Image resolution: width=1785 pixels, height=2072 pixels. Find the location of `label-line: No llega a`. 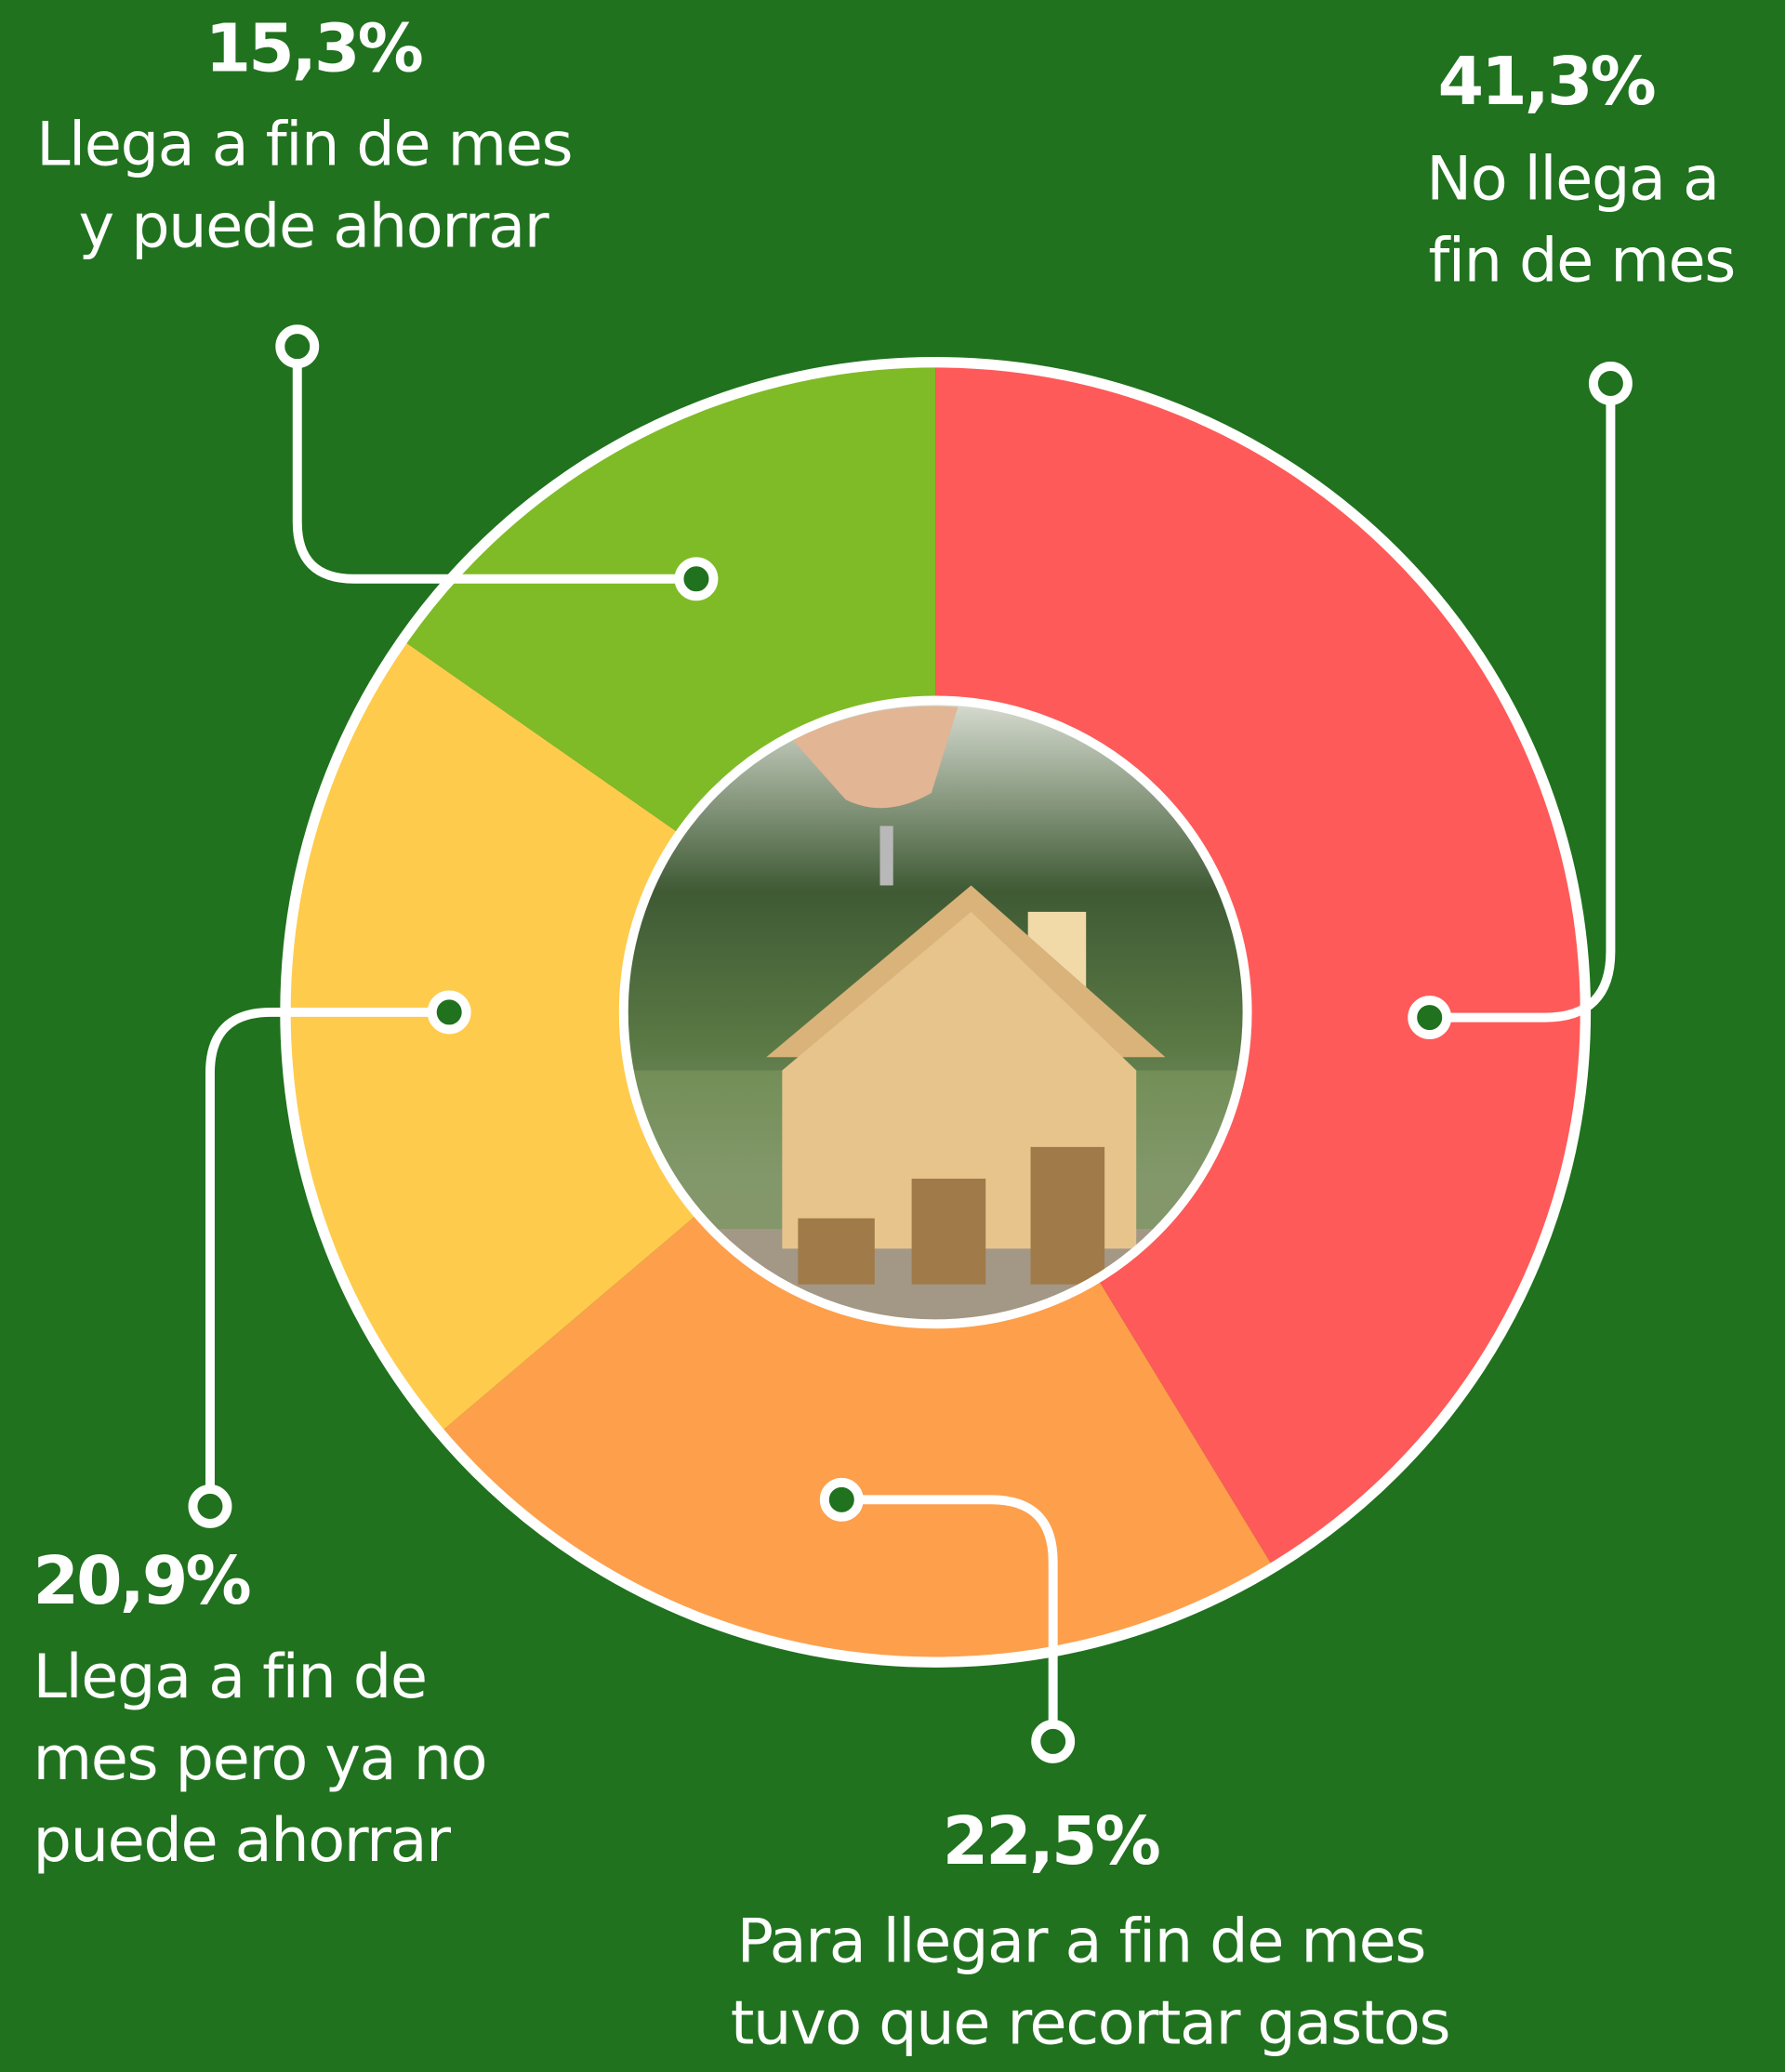

label-line: No llega a is located at coordinates (1581, 178).